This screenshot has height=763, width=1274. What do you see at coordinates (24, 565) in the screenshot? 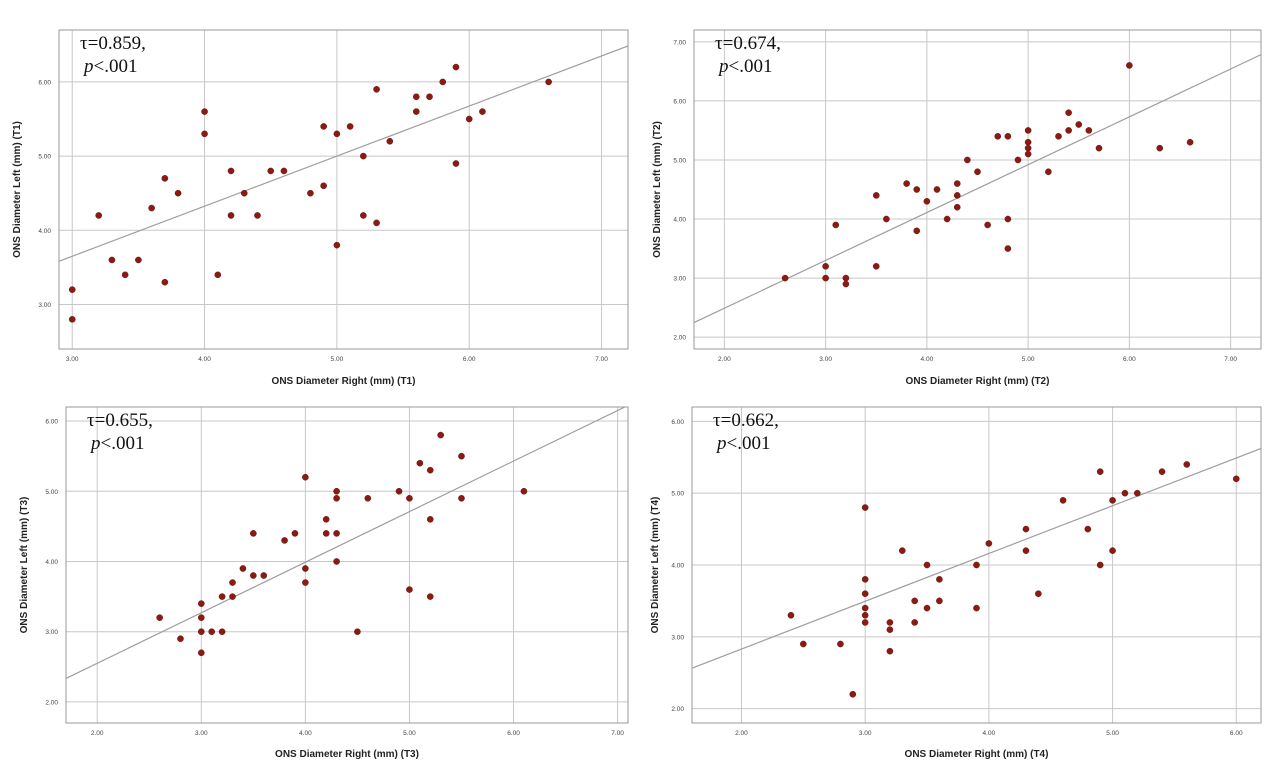
I see `y-axis-title: ONS Diameter Left (mm) (T3)` at bounding box center [24, 565].